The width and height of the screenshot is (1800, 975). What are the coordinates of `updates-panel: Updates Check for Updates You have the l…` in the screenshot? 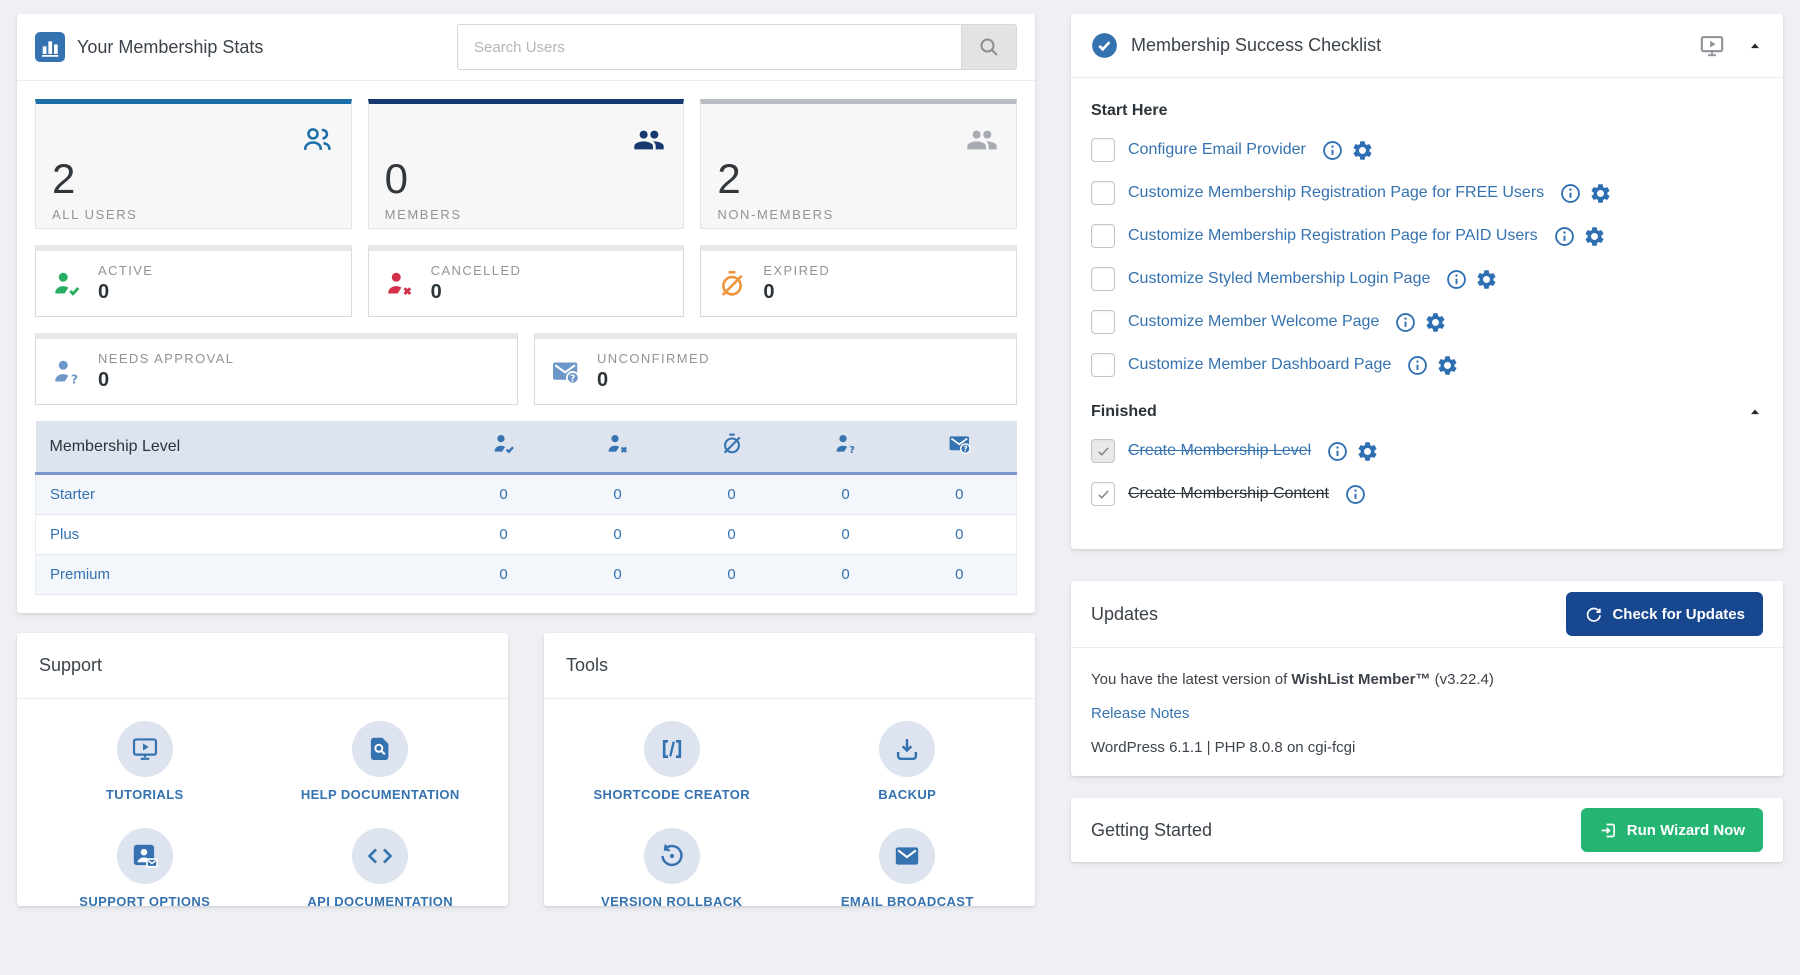 It's located at (1427, 678).